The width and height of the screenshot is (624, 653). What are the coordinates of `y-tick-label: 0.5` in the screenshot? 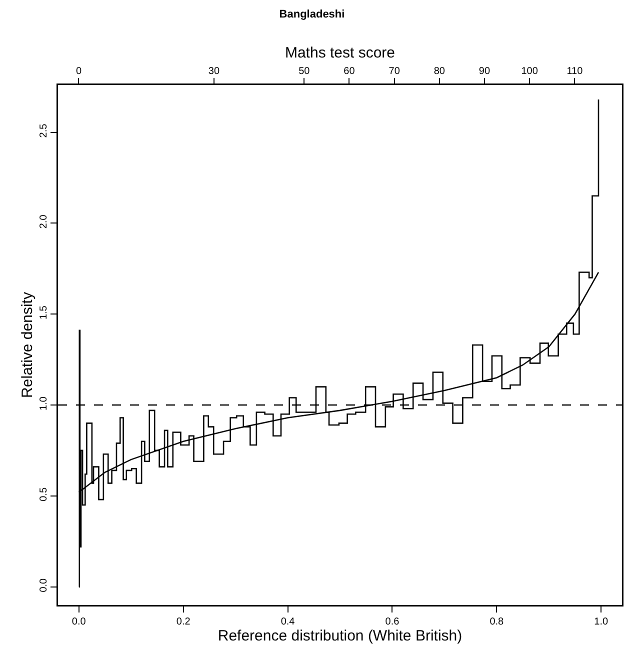 It's located at (44, 494).